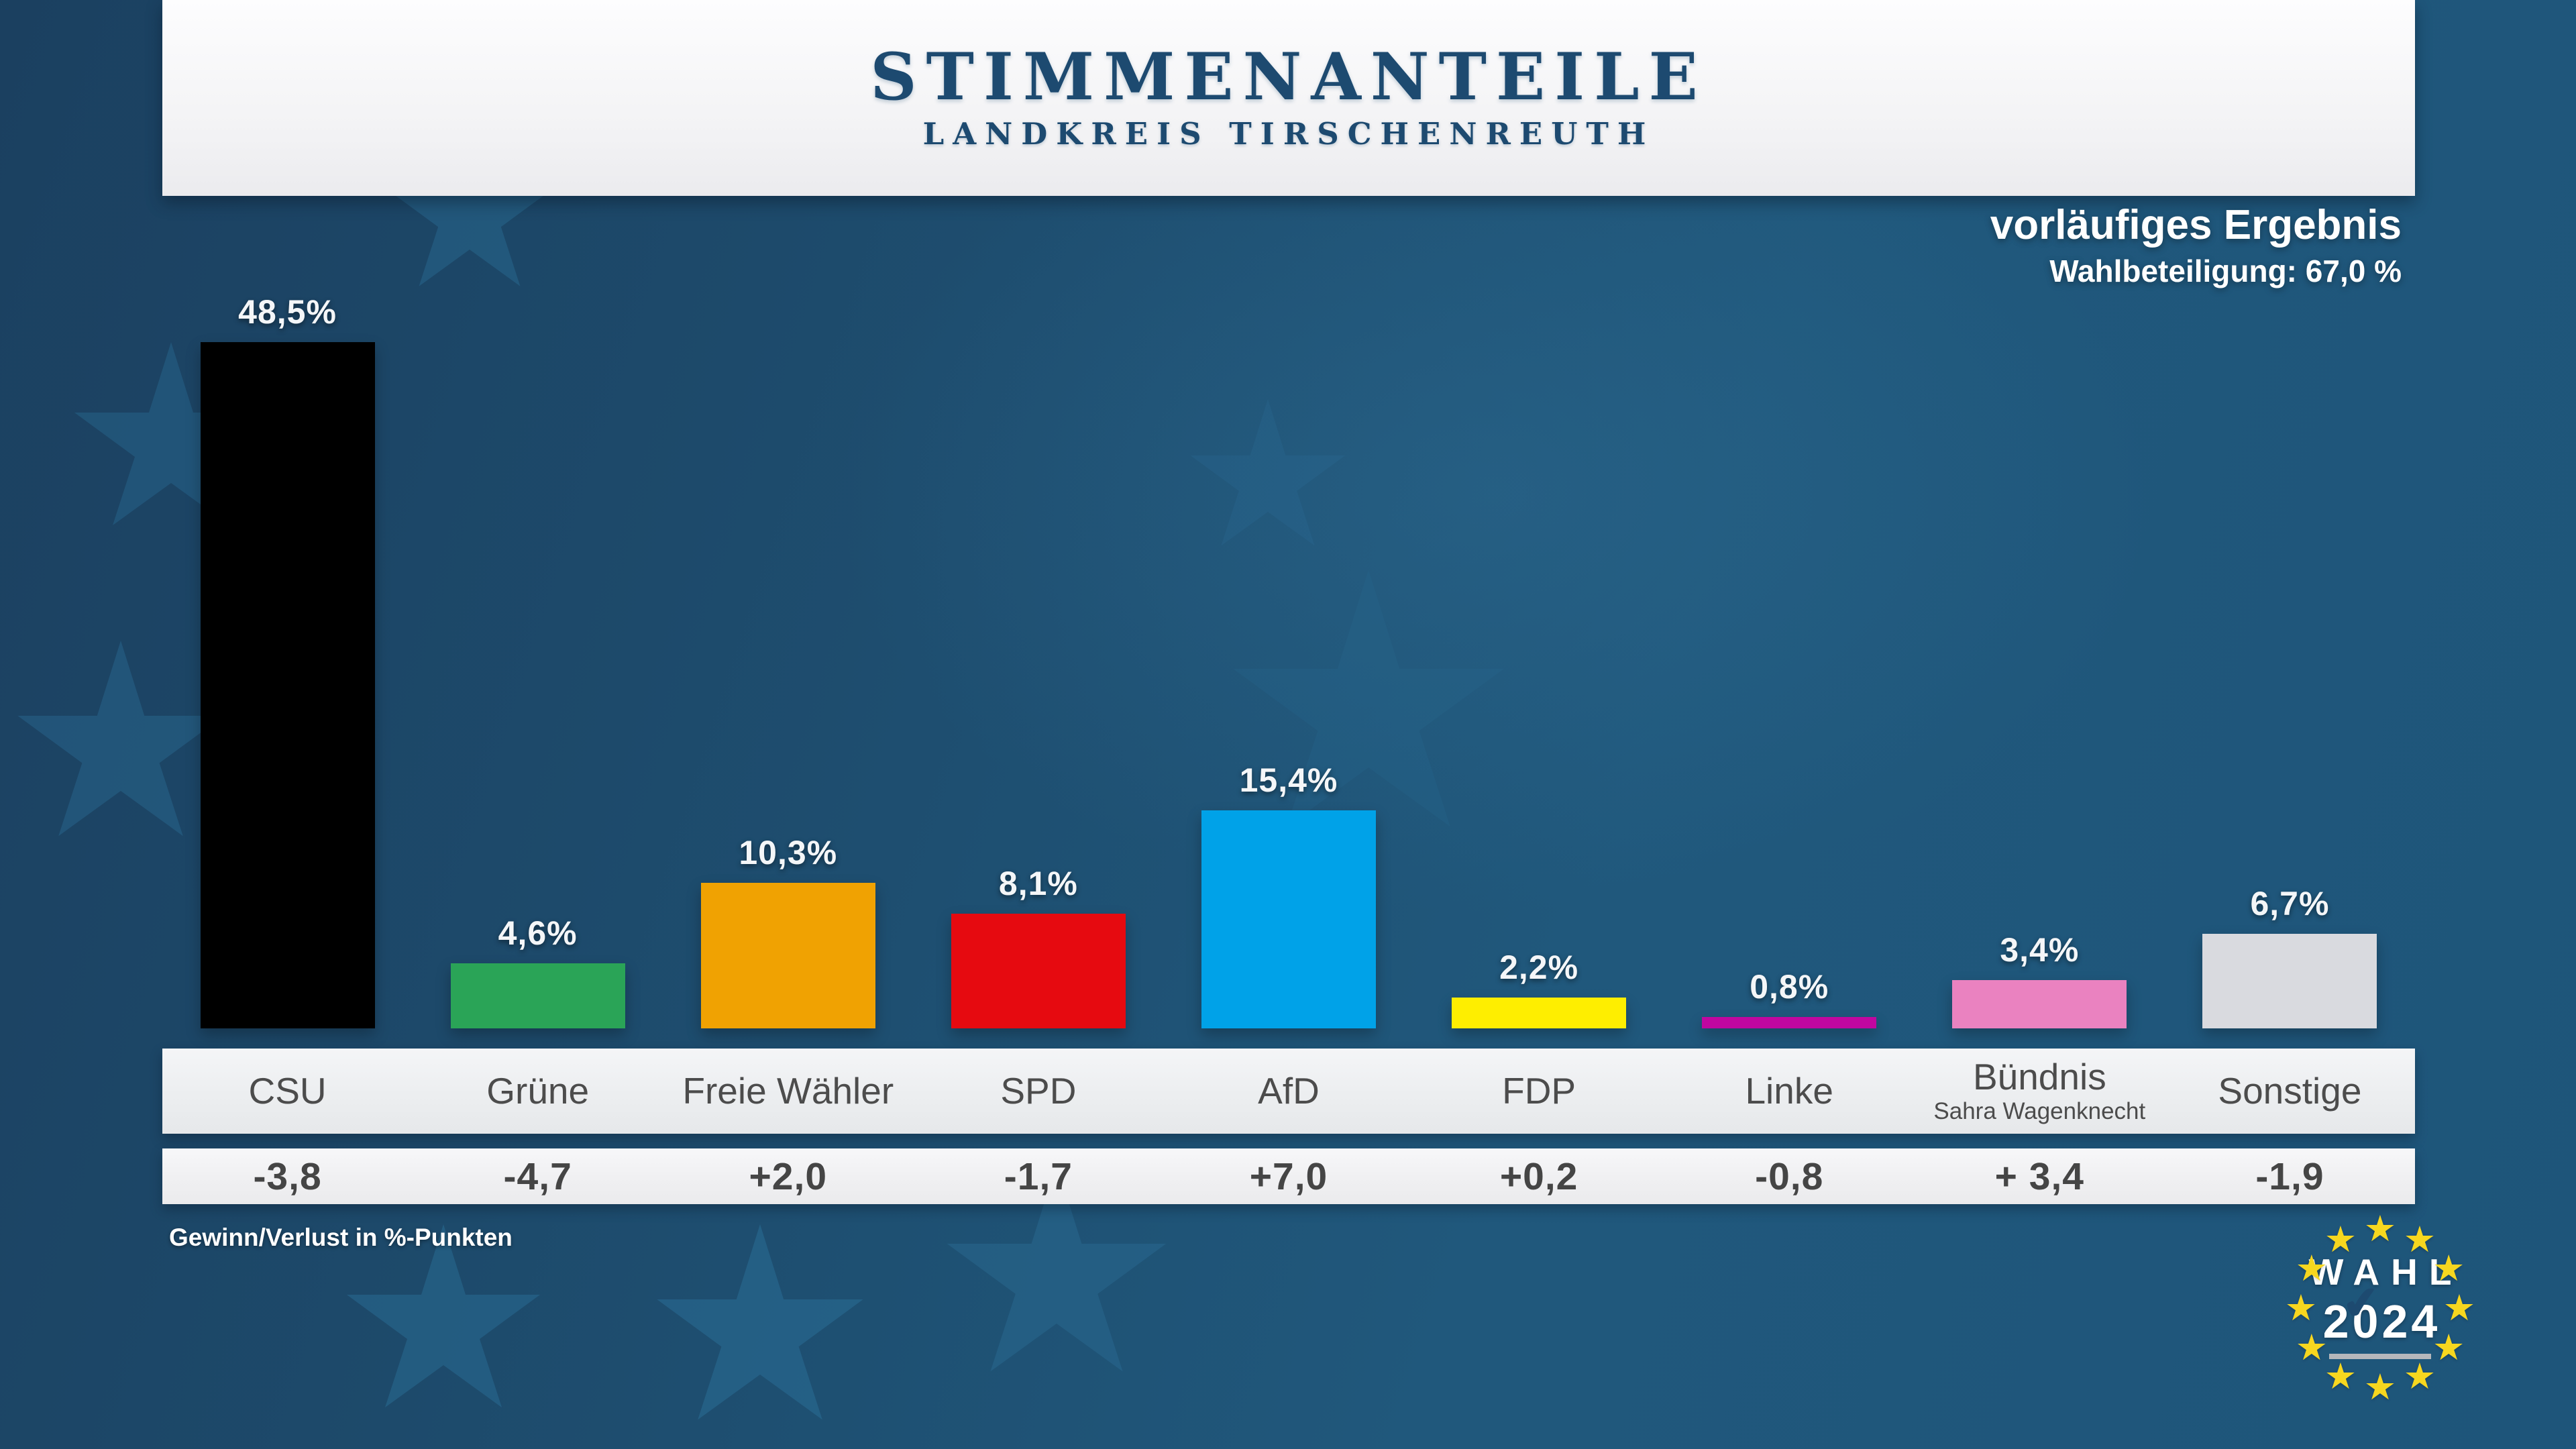 This screenshot has width=2576, height=1449. I want to click on page-title: STIMMENANTEILE, so click(1288, 76).